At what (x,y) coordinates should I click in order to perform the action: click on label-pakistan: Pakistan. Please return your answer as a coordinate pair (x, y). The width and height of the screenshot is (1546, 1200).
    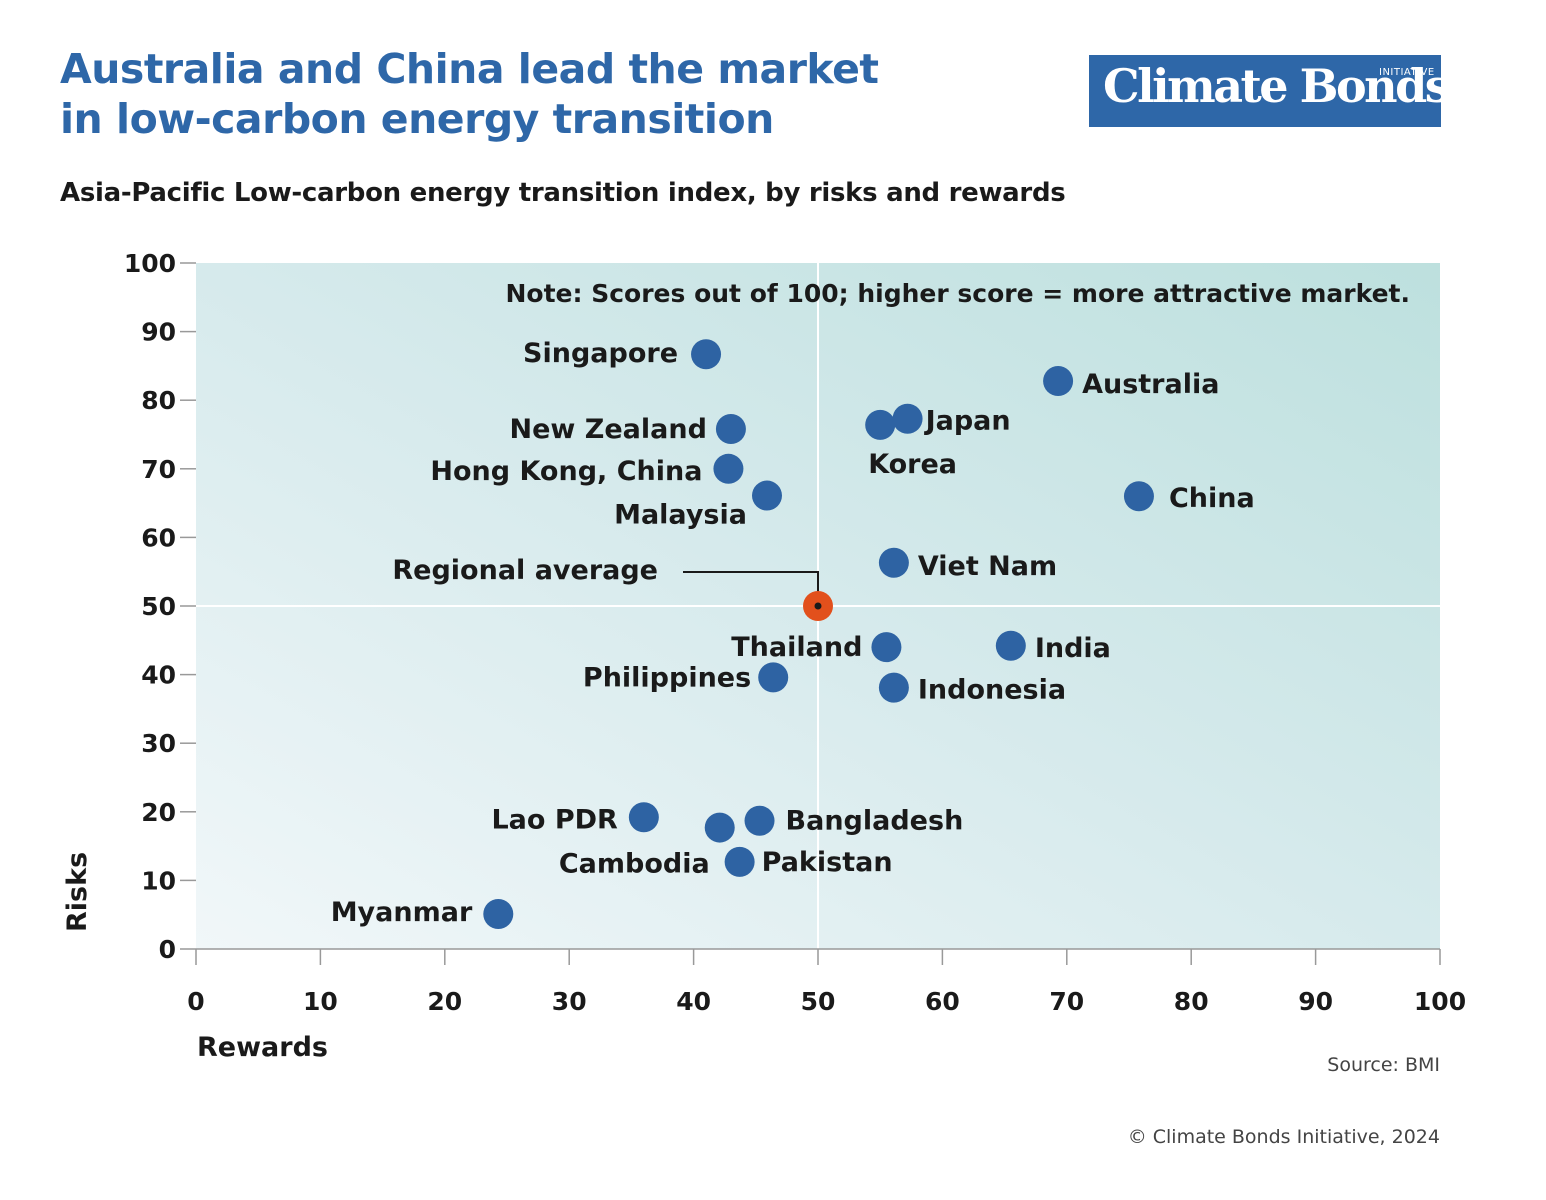
    Looking at the image, I should click on (827, 862).